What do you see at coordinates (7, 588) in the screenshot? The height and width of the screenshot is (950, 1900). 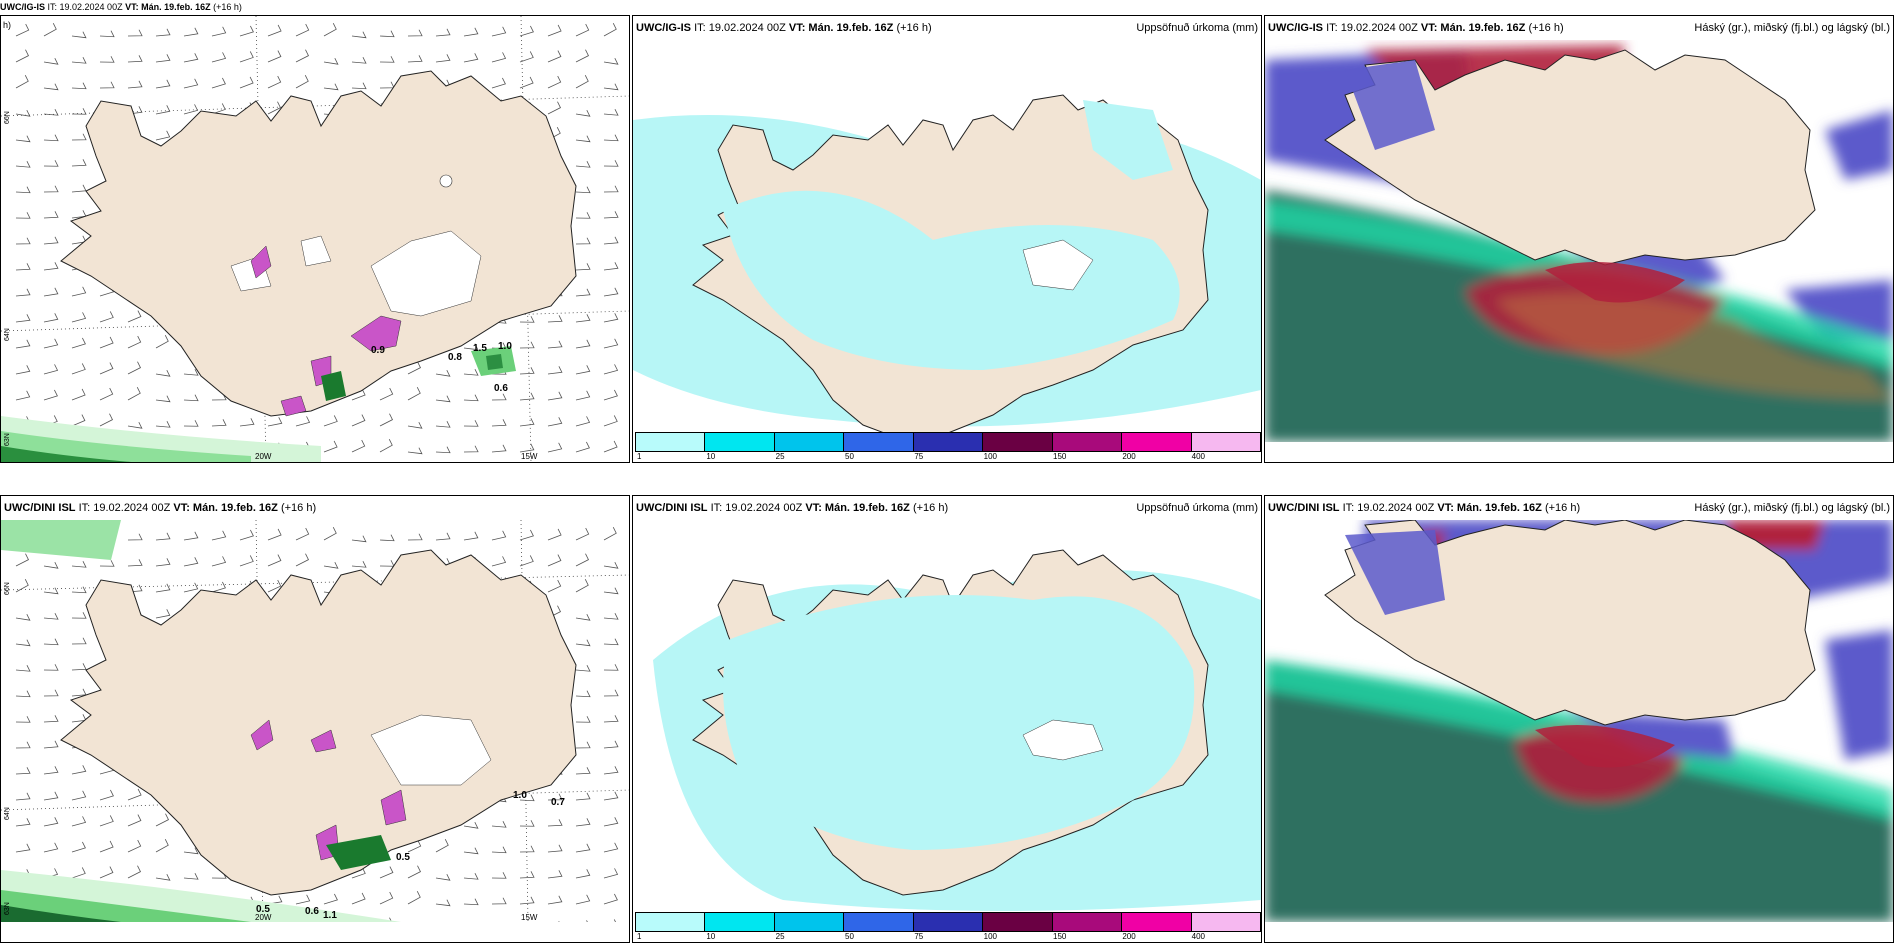 I see `lat-label: 66N` at bounding box center [7, 588].